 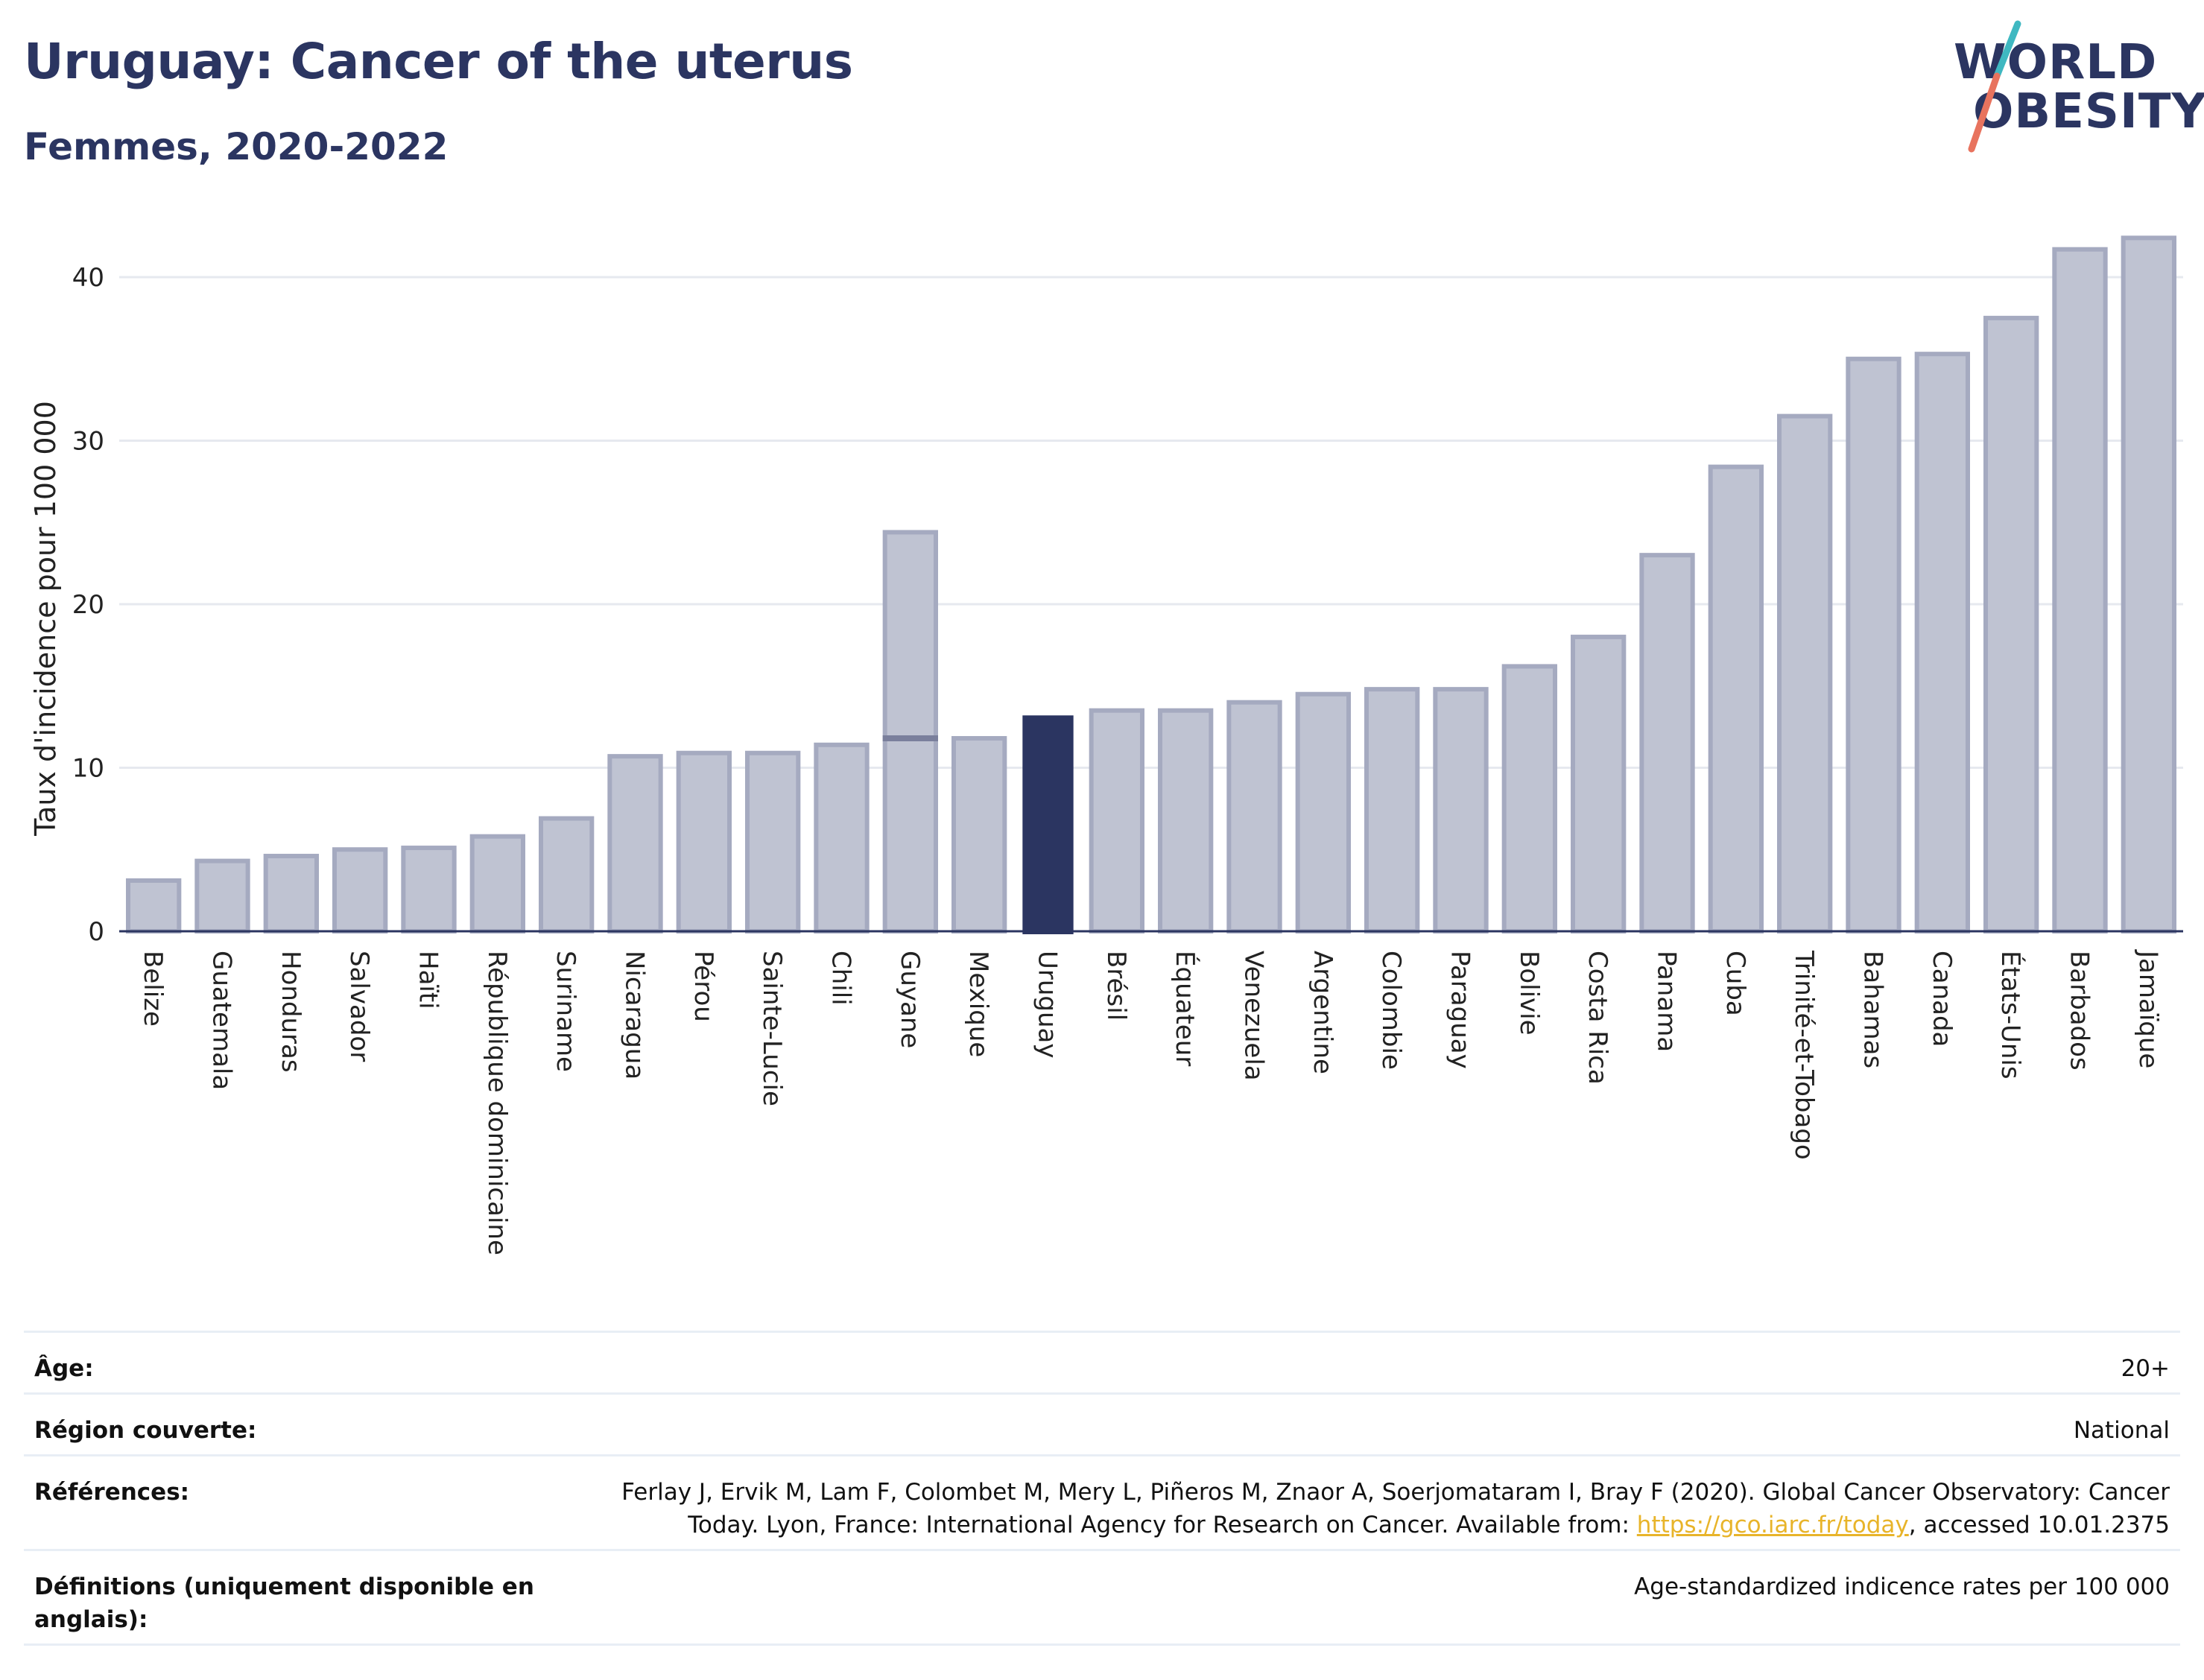 I want to click on x-tick-label: Venezuela, so click(x=1254, y=1016).